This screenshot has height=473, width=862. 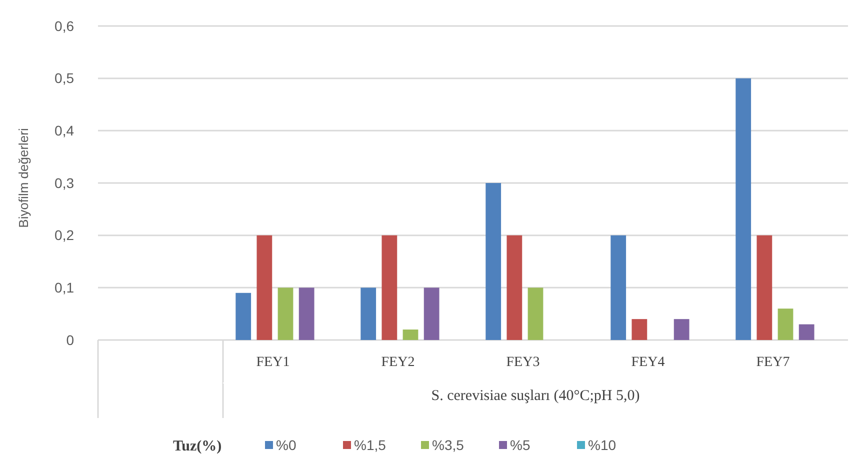 What do you see at coordinates (520, 444) in the screenshot?
I see `legend-label: %5` at bounding box center [520, 444].